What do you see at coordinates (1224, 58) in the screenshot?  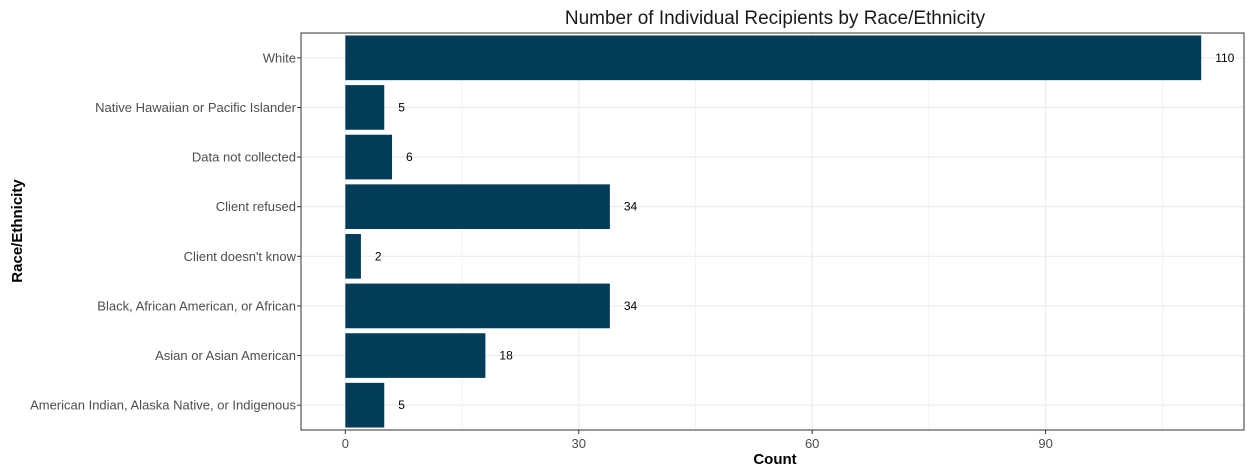 I see `data-label: 110` at bounding box center [1224, 58].